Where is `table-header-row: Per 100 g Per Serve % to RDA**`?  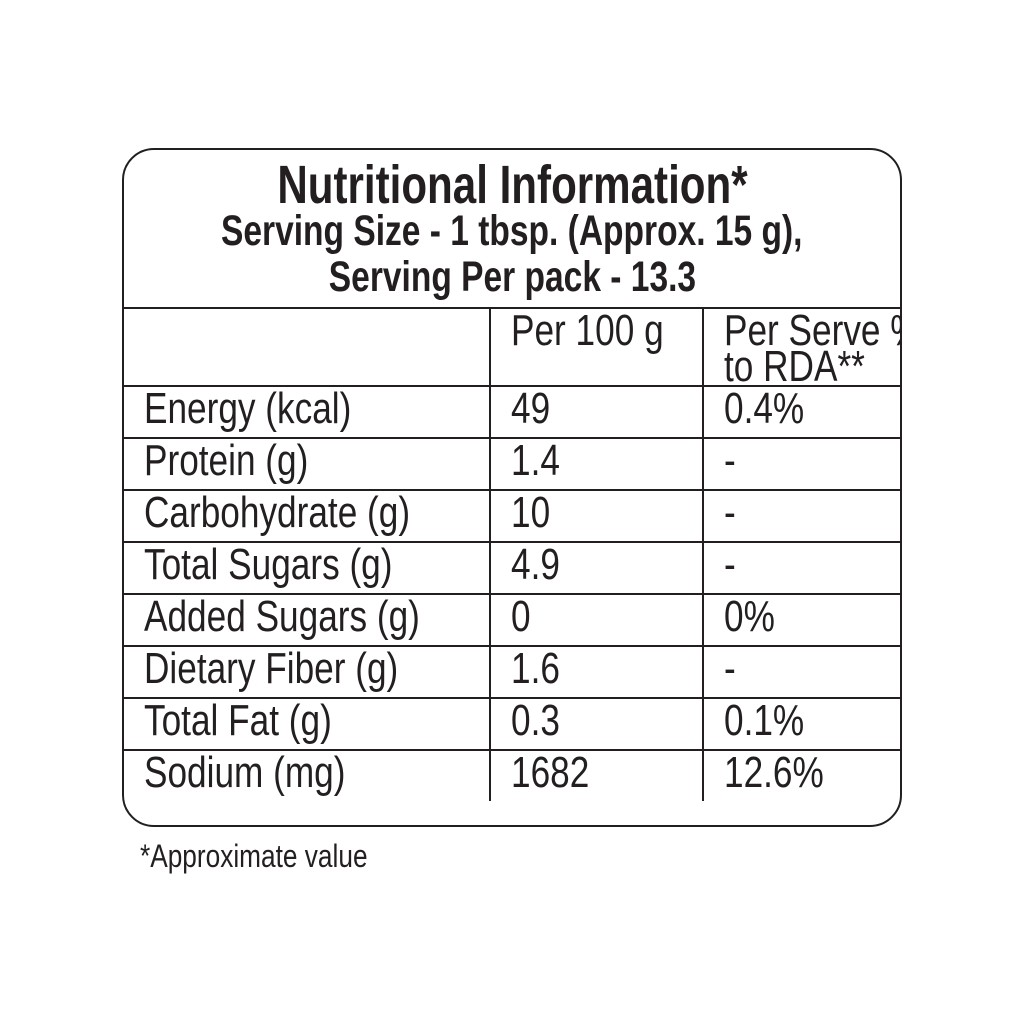
table-header-row: Per 100 g Per Serve % to RDA** is located at coordinates (512, 347).